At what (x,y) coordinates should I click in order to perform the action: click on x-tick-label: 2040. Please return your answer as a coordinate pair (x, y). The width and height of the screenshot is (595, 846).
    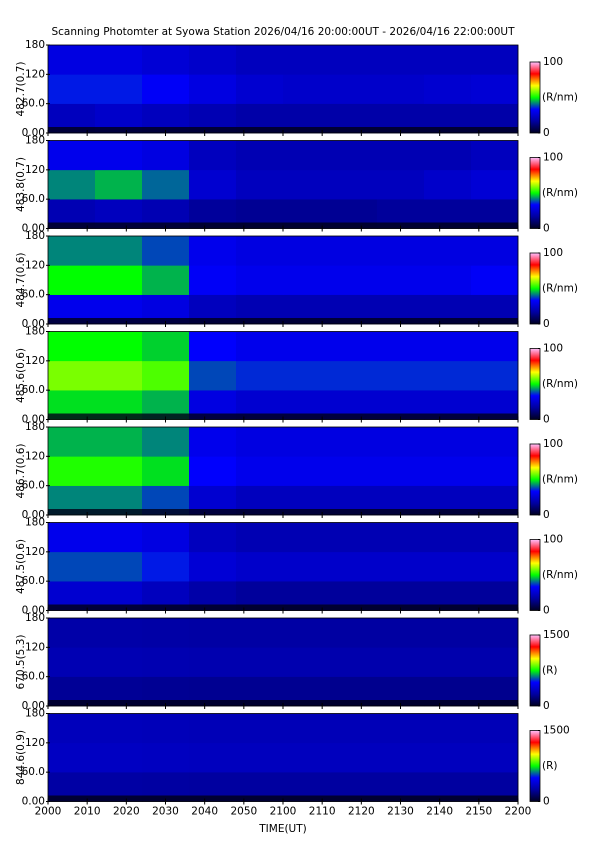
    Looking at the image, I should click on (204, 812).